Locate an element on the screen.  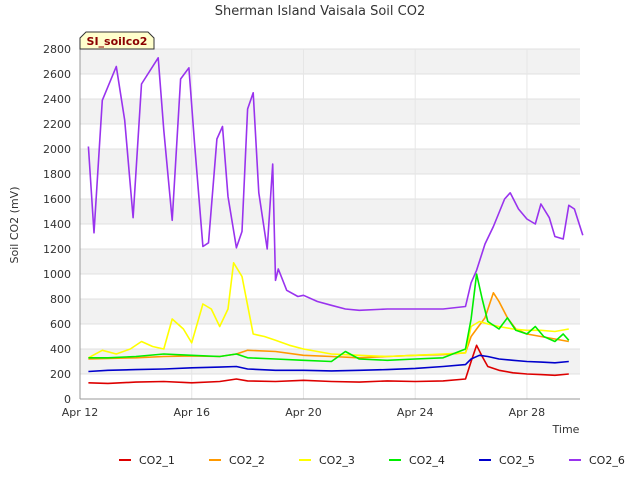
x-axis-title: Time is located at coordinates (566, 429).